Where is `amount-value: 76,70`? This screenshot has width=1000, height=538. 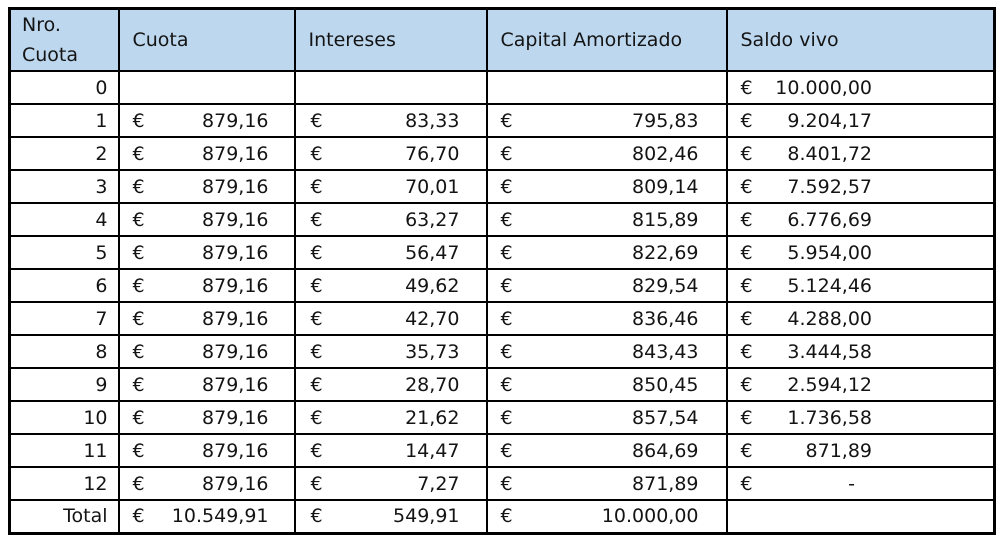
amount-value: 76,70 is located at coordinates (432, 153).